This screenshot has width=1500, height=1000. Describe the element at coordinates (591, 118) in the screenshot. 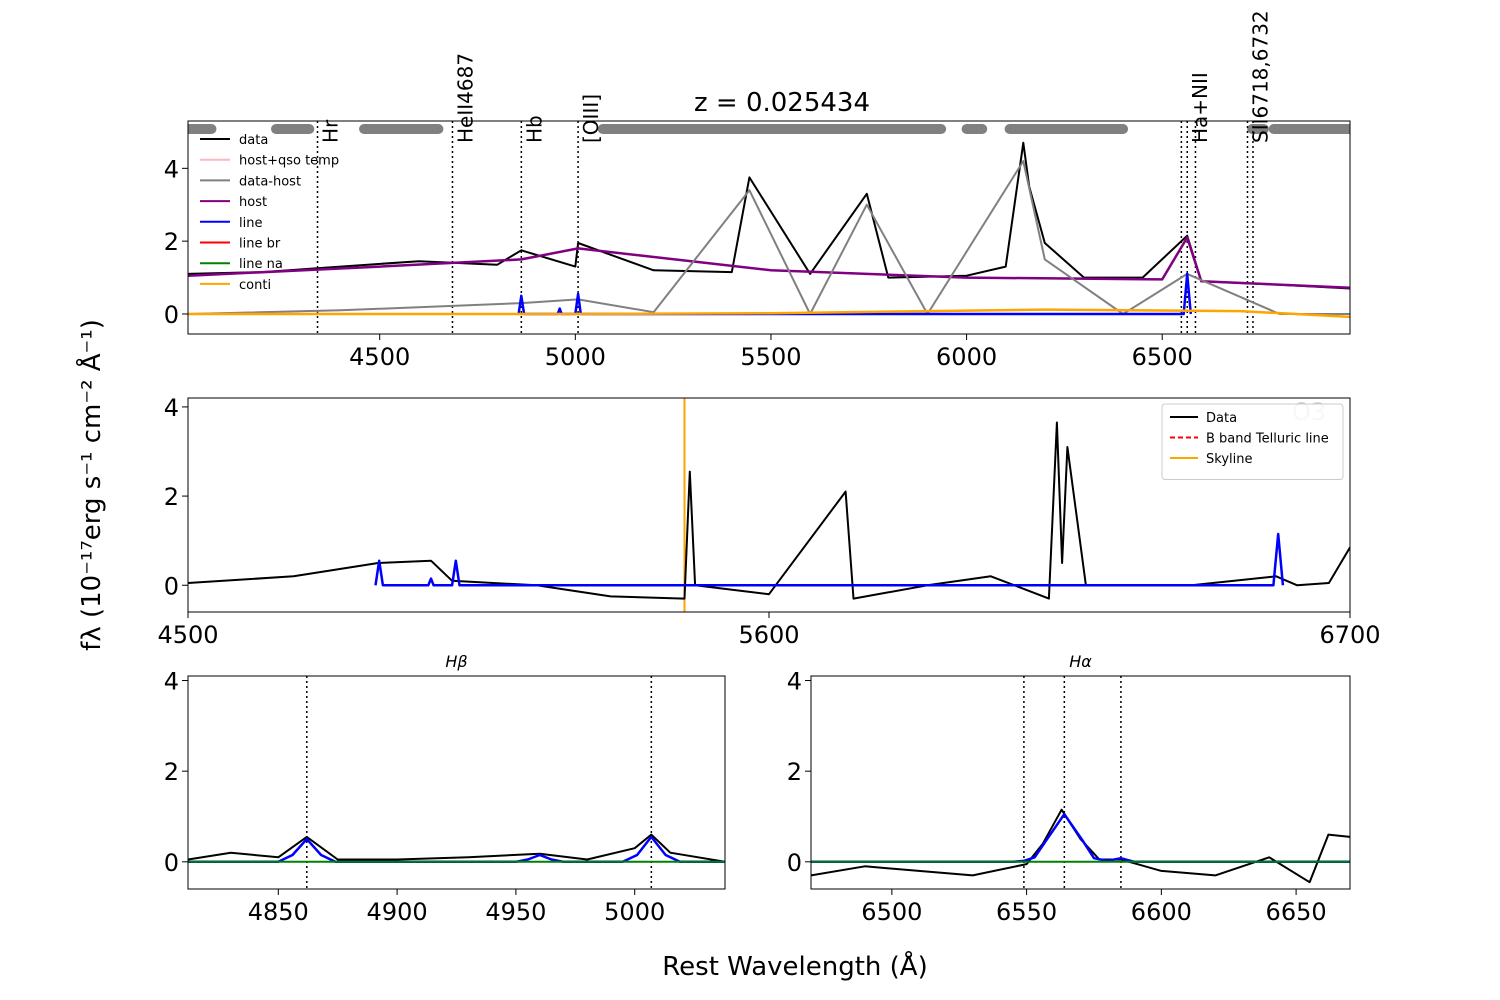

I see `line-marker-label: [OIII]` at that location.